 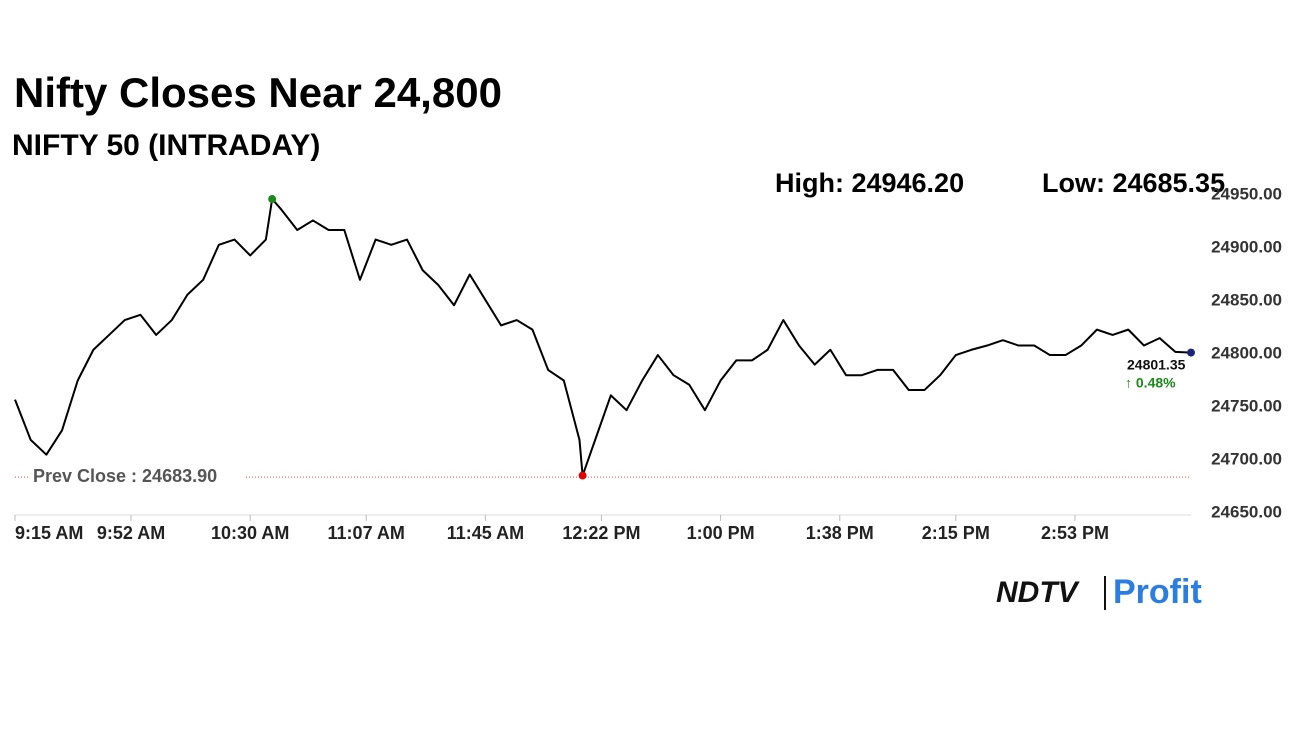 I want to click on y-tick-label: 24950.00, so click(x=1246, y=193).